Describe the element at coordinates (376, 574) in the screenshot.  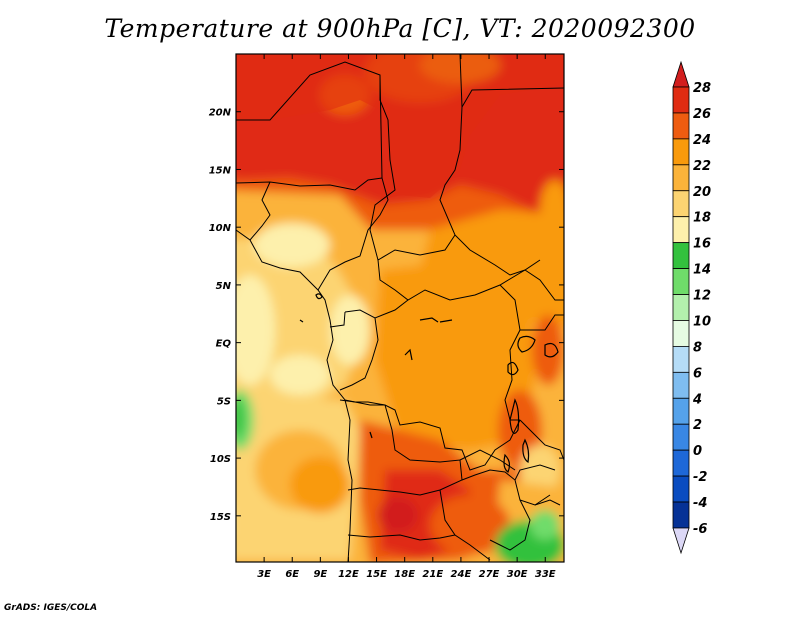
I see `lon-tick-label: 15E` at that location.